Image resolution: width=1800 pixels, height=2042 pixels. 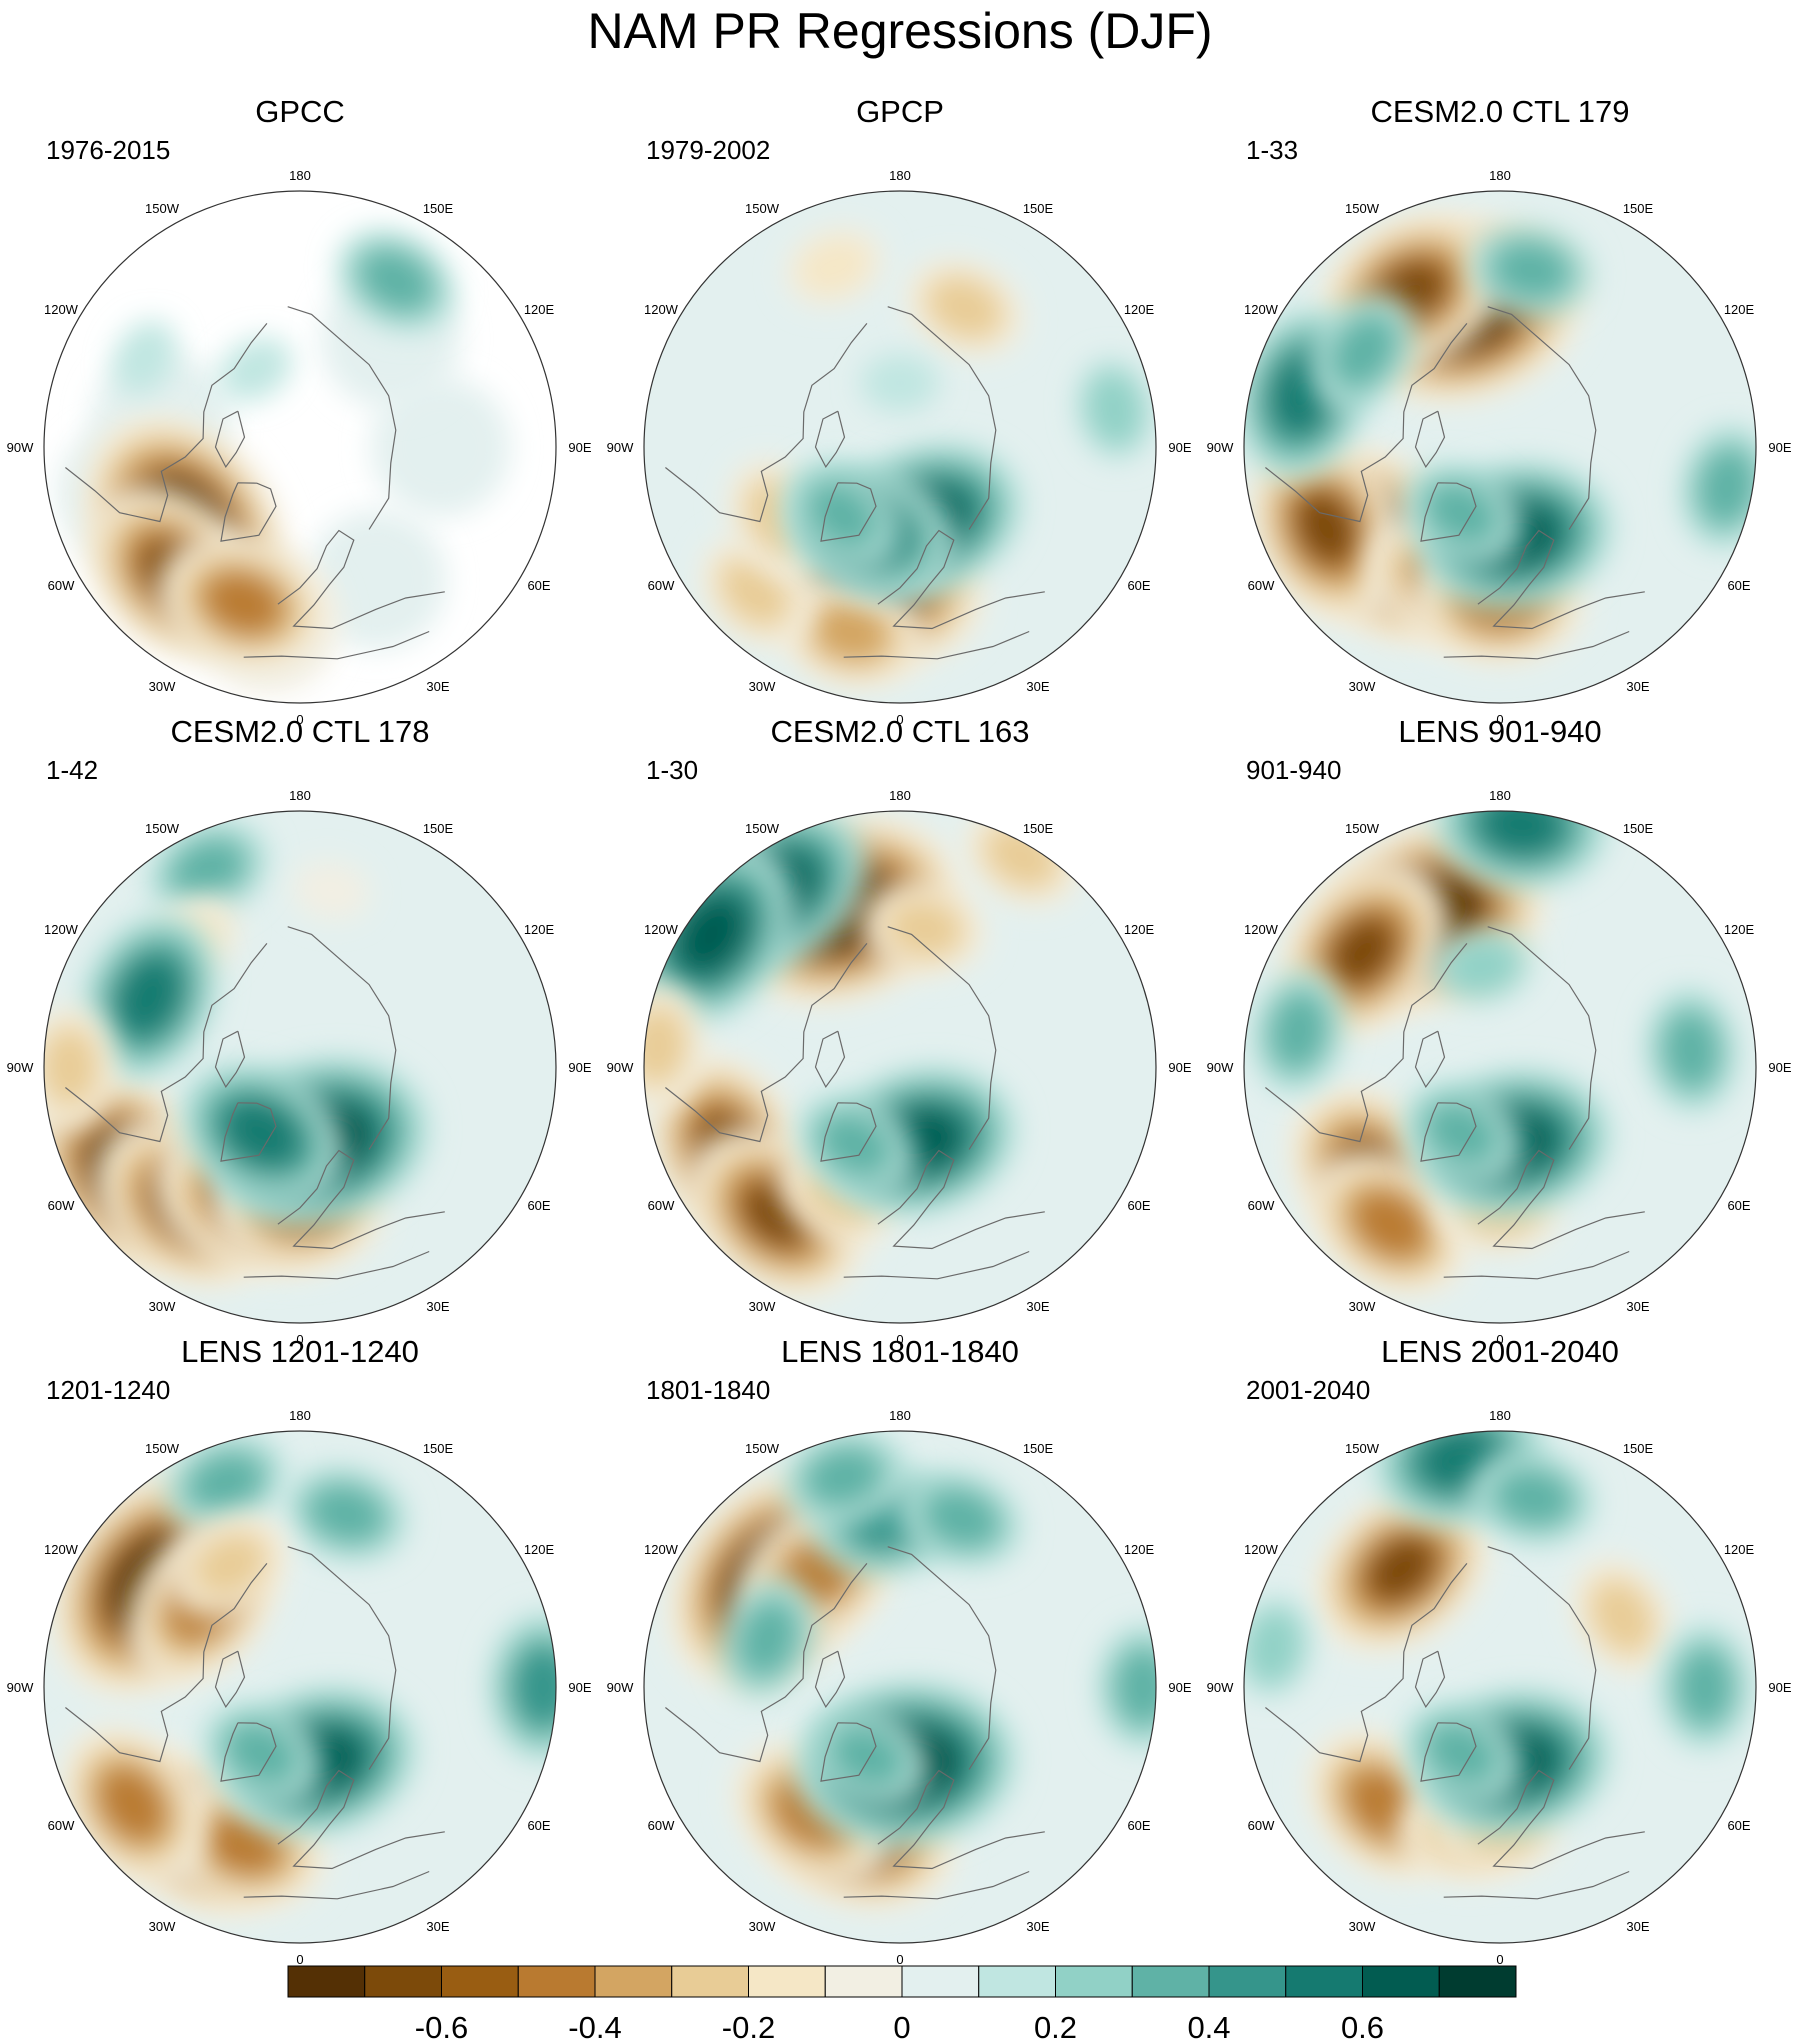 I want to click on panel-years: 1201-1240, so click(x=108, y=1390).